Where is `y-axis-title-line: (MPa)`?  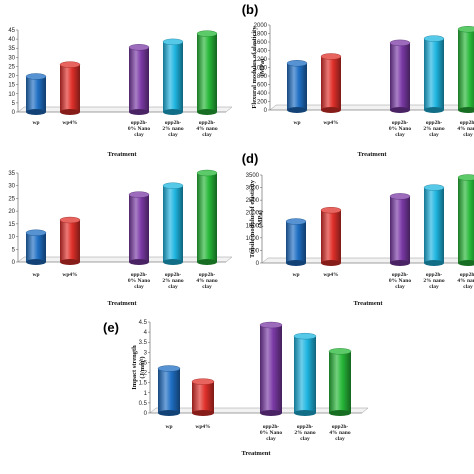
y-axis-title-line: (MPa) is located at coordinates (260, 219).